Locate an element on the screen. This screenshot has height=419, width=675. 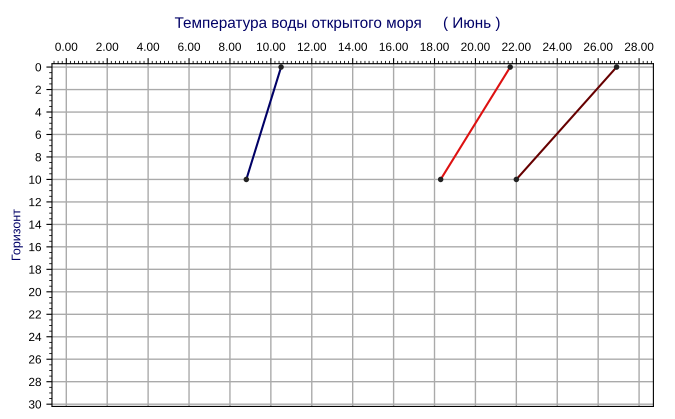
chart-title: Температура воды открытого моря ( Июнь ) is located at coordinates (337, 23).